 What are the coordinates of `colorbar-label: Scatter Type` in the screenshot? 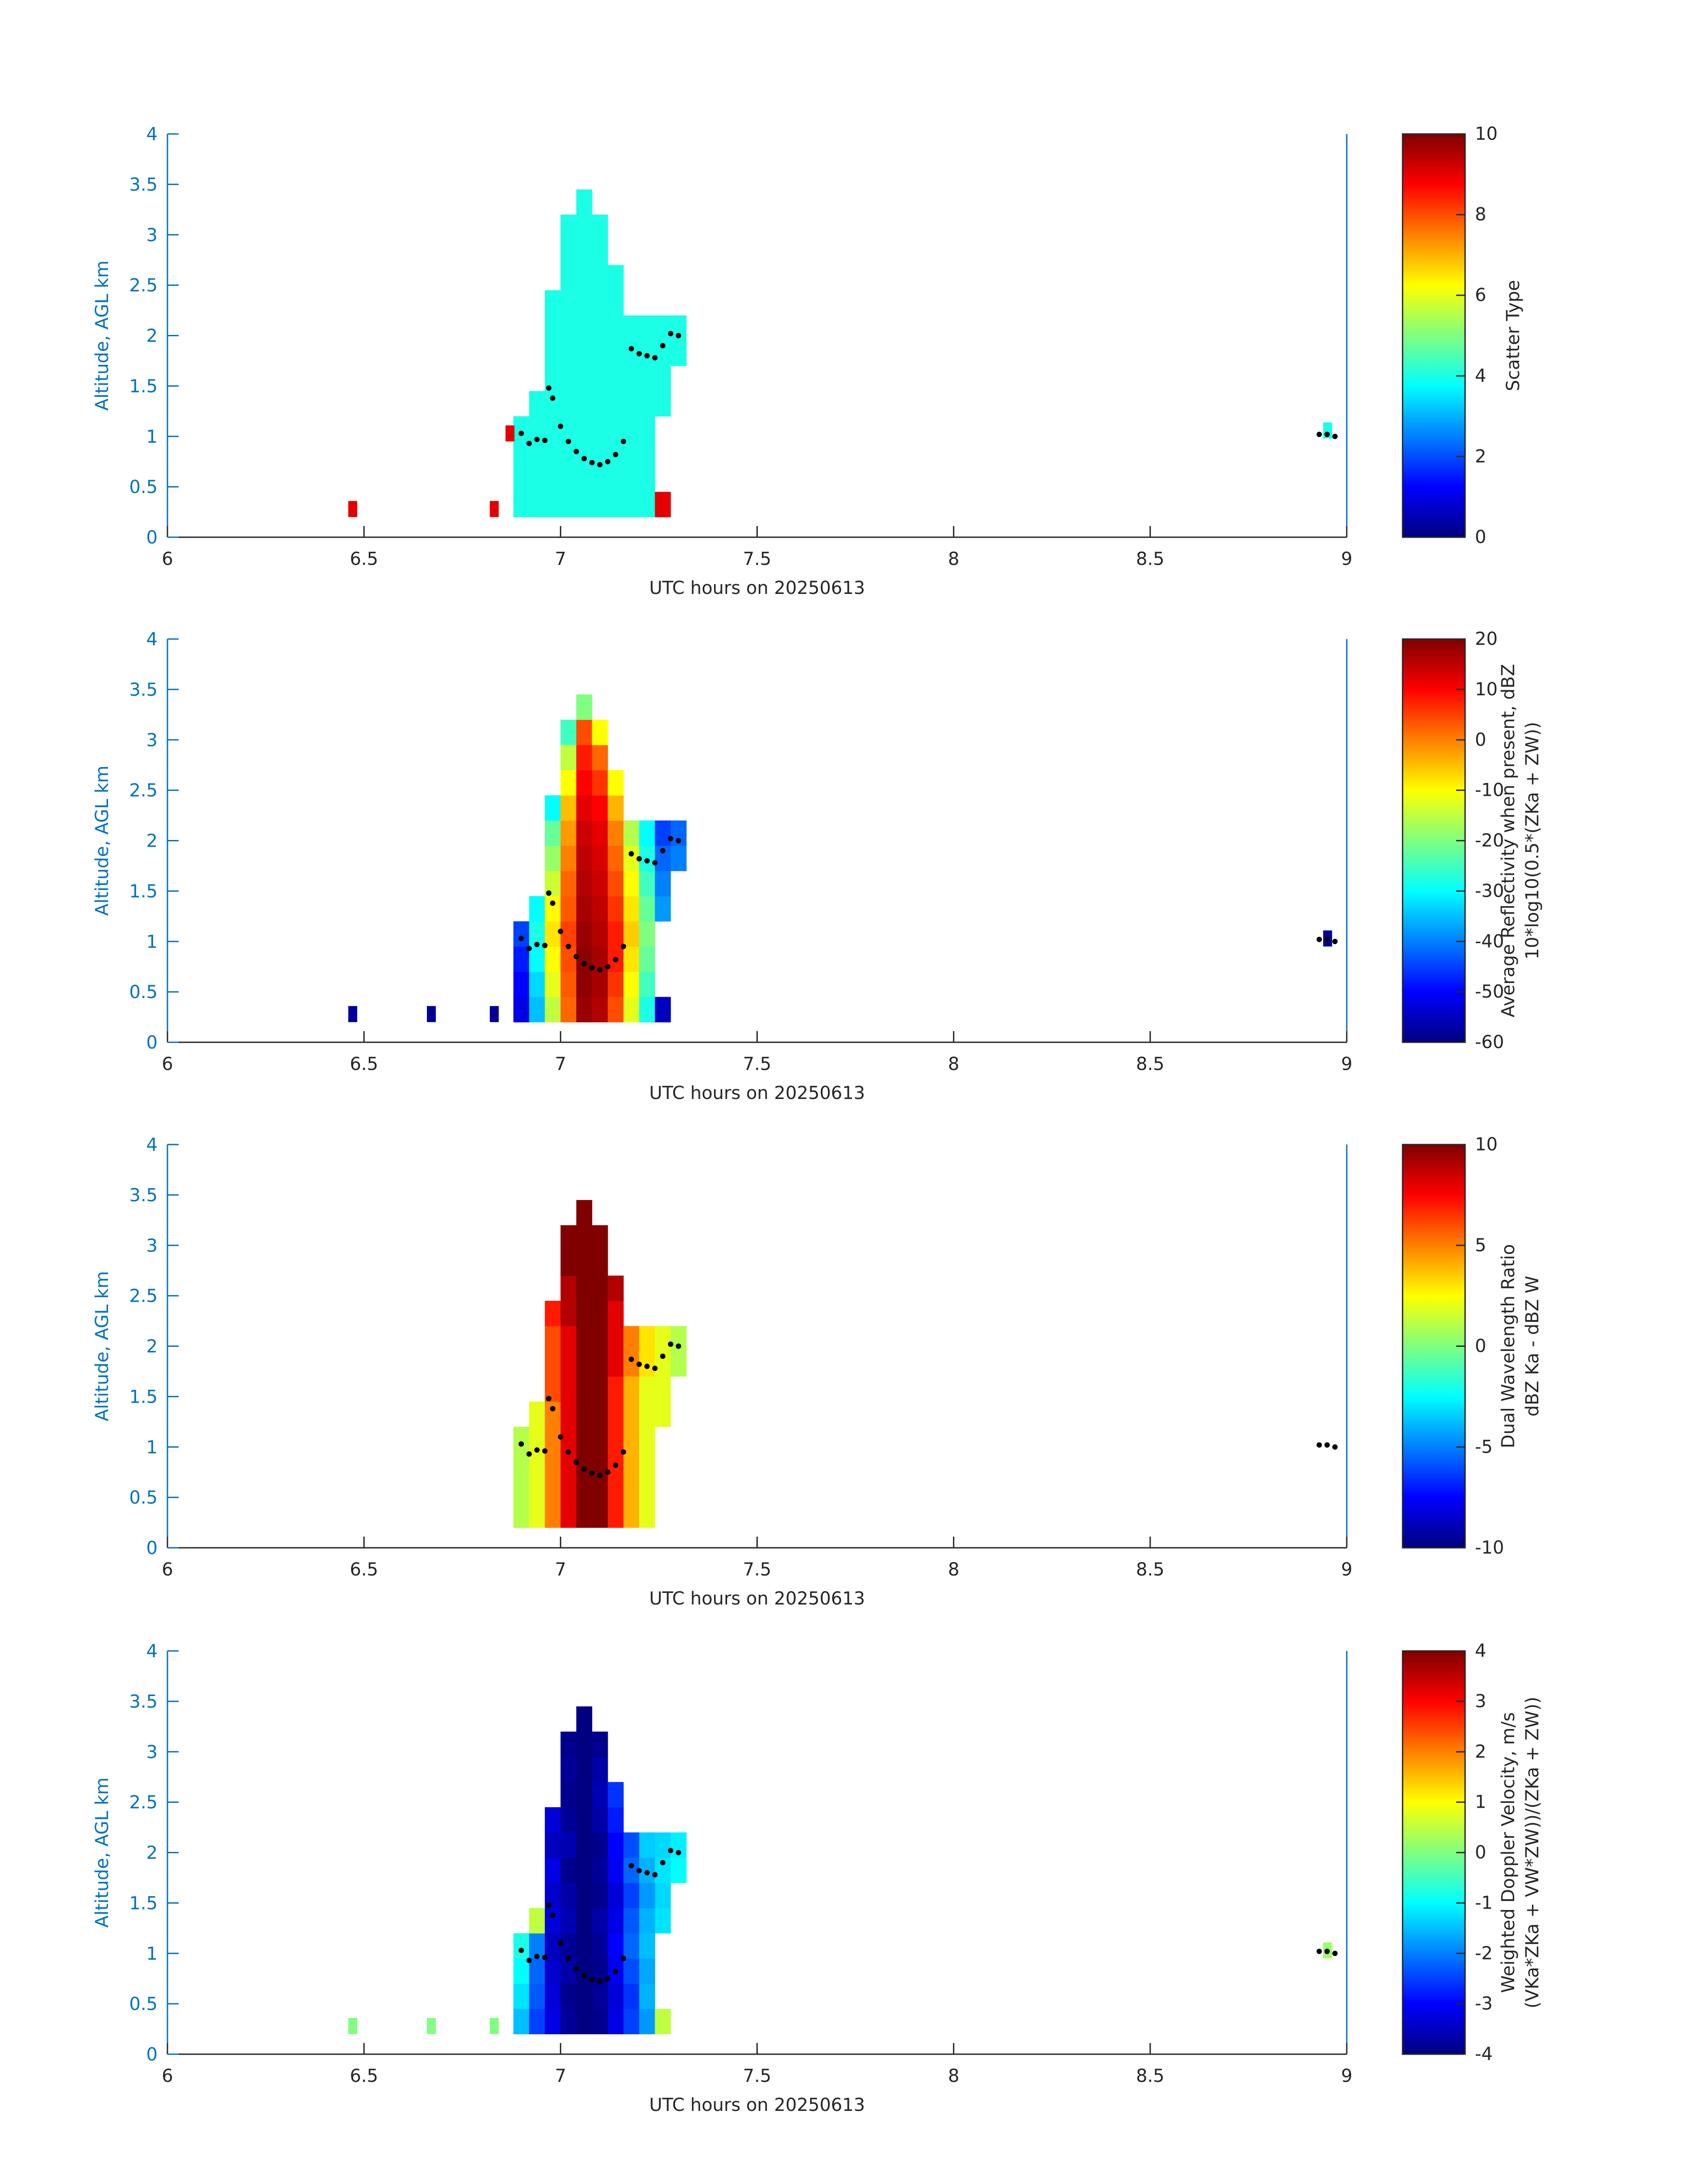 It's located at (1513, 335).